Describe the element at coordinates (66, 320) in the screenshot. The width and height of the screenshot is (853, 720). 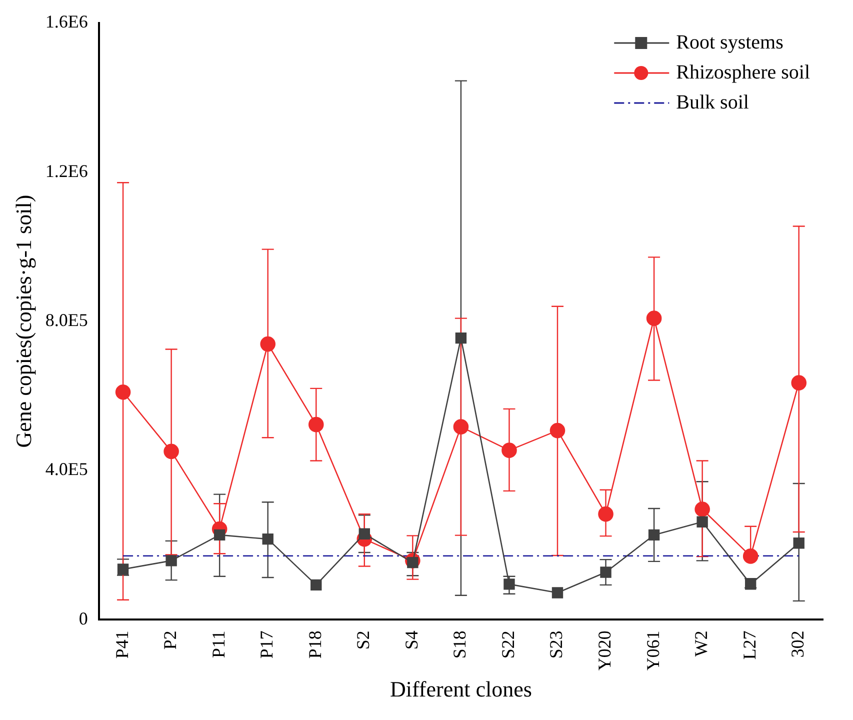
I see `y-tick-label: 8.0E5` at that location.